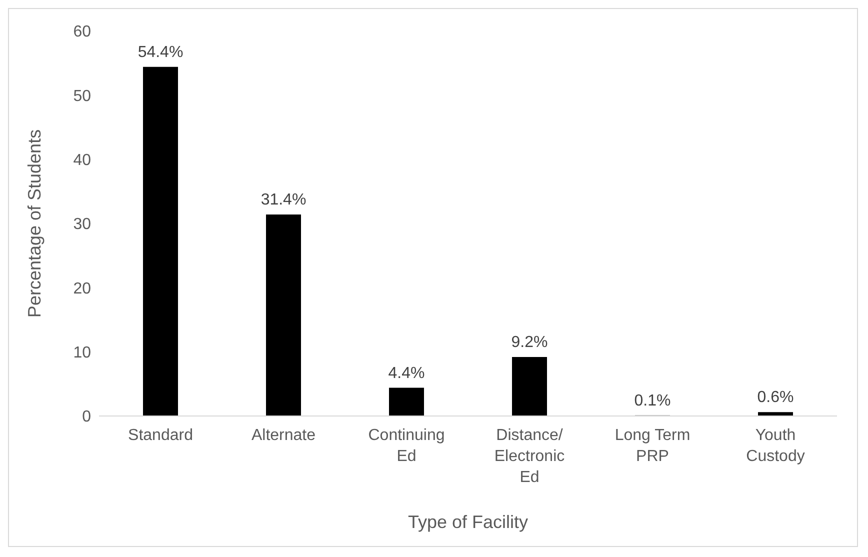  I want to click on y-tick-label: 50, so click(82, 96).